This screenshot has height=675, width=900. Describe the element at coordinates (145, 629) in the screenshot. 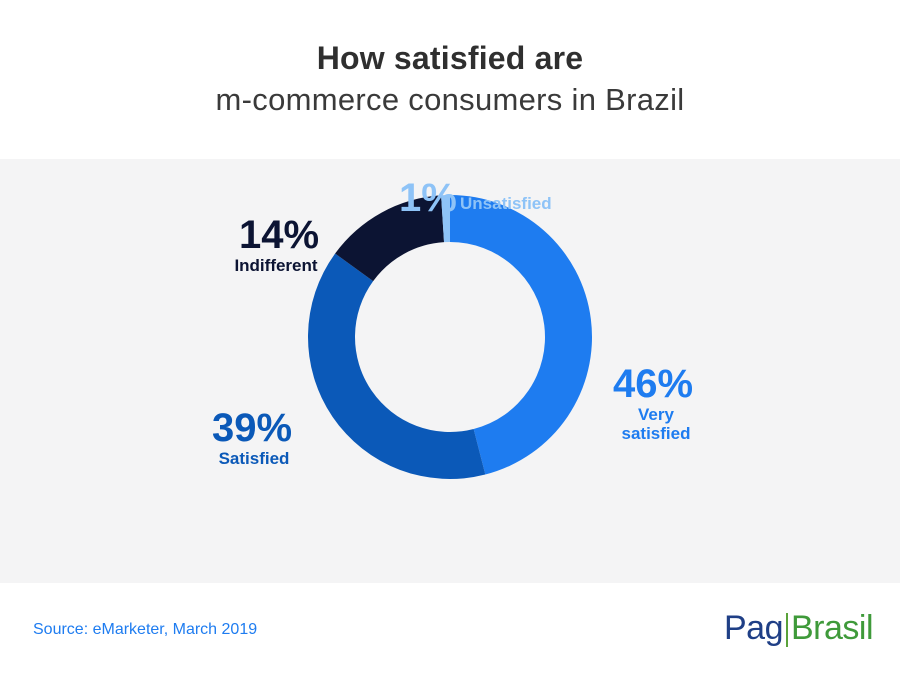

I see `source-note: Source: eMarketer, March 2019` at that location.